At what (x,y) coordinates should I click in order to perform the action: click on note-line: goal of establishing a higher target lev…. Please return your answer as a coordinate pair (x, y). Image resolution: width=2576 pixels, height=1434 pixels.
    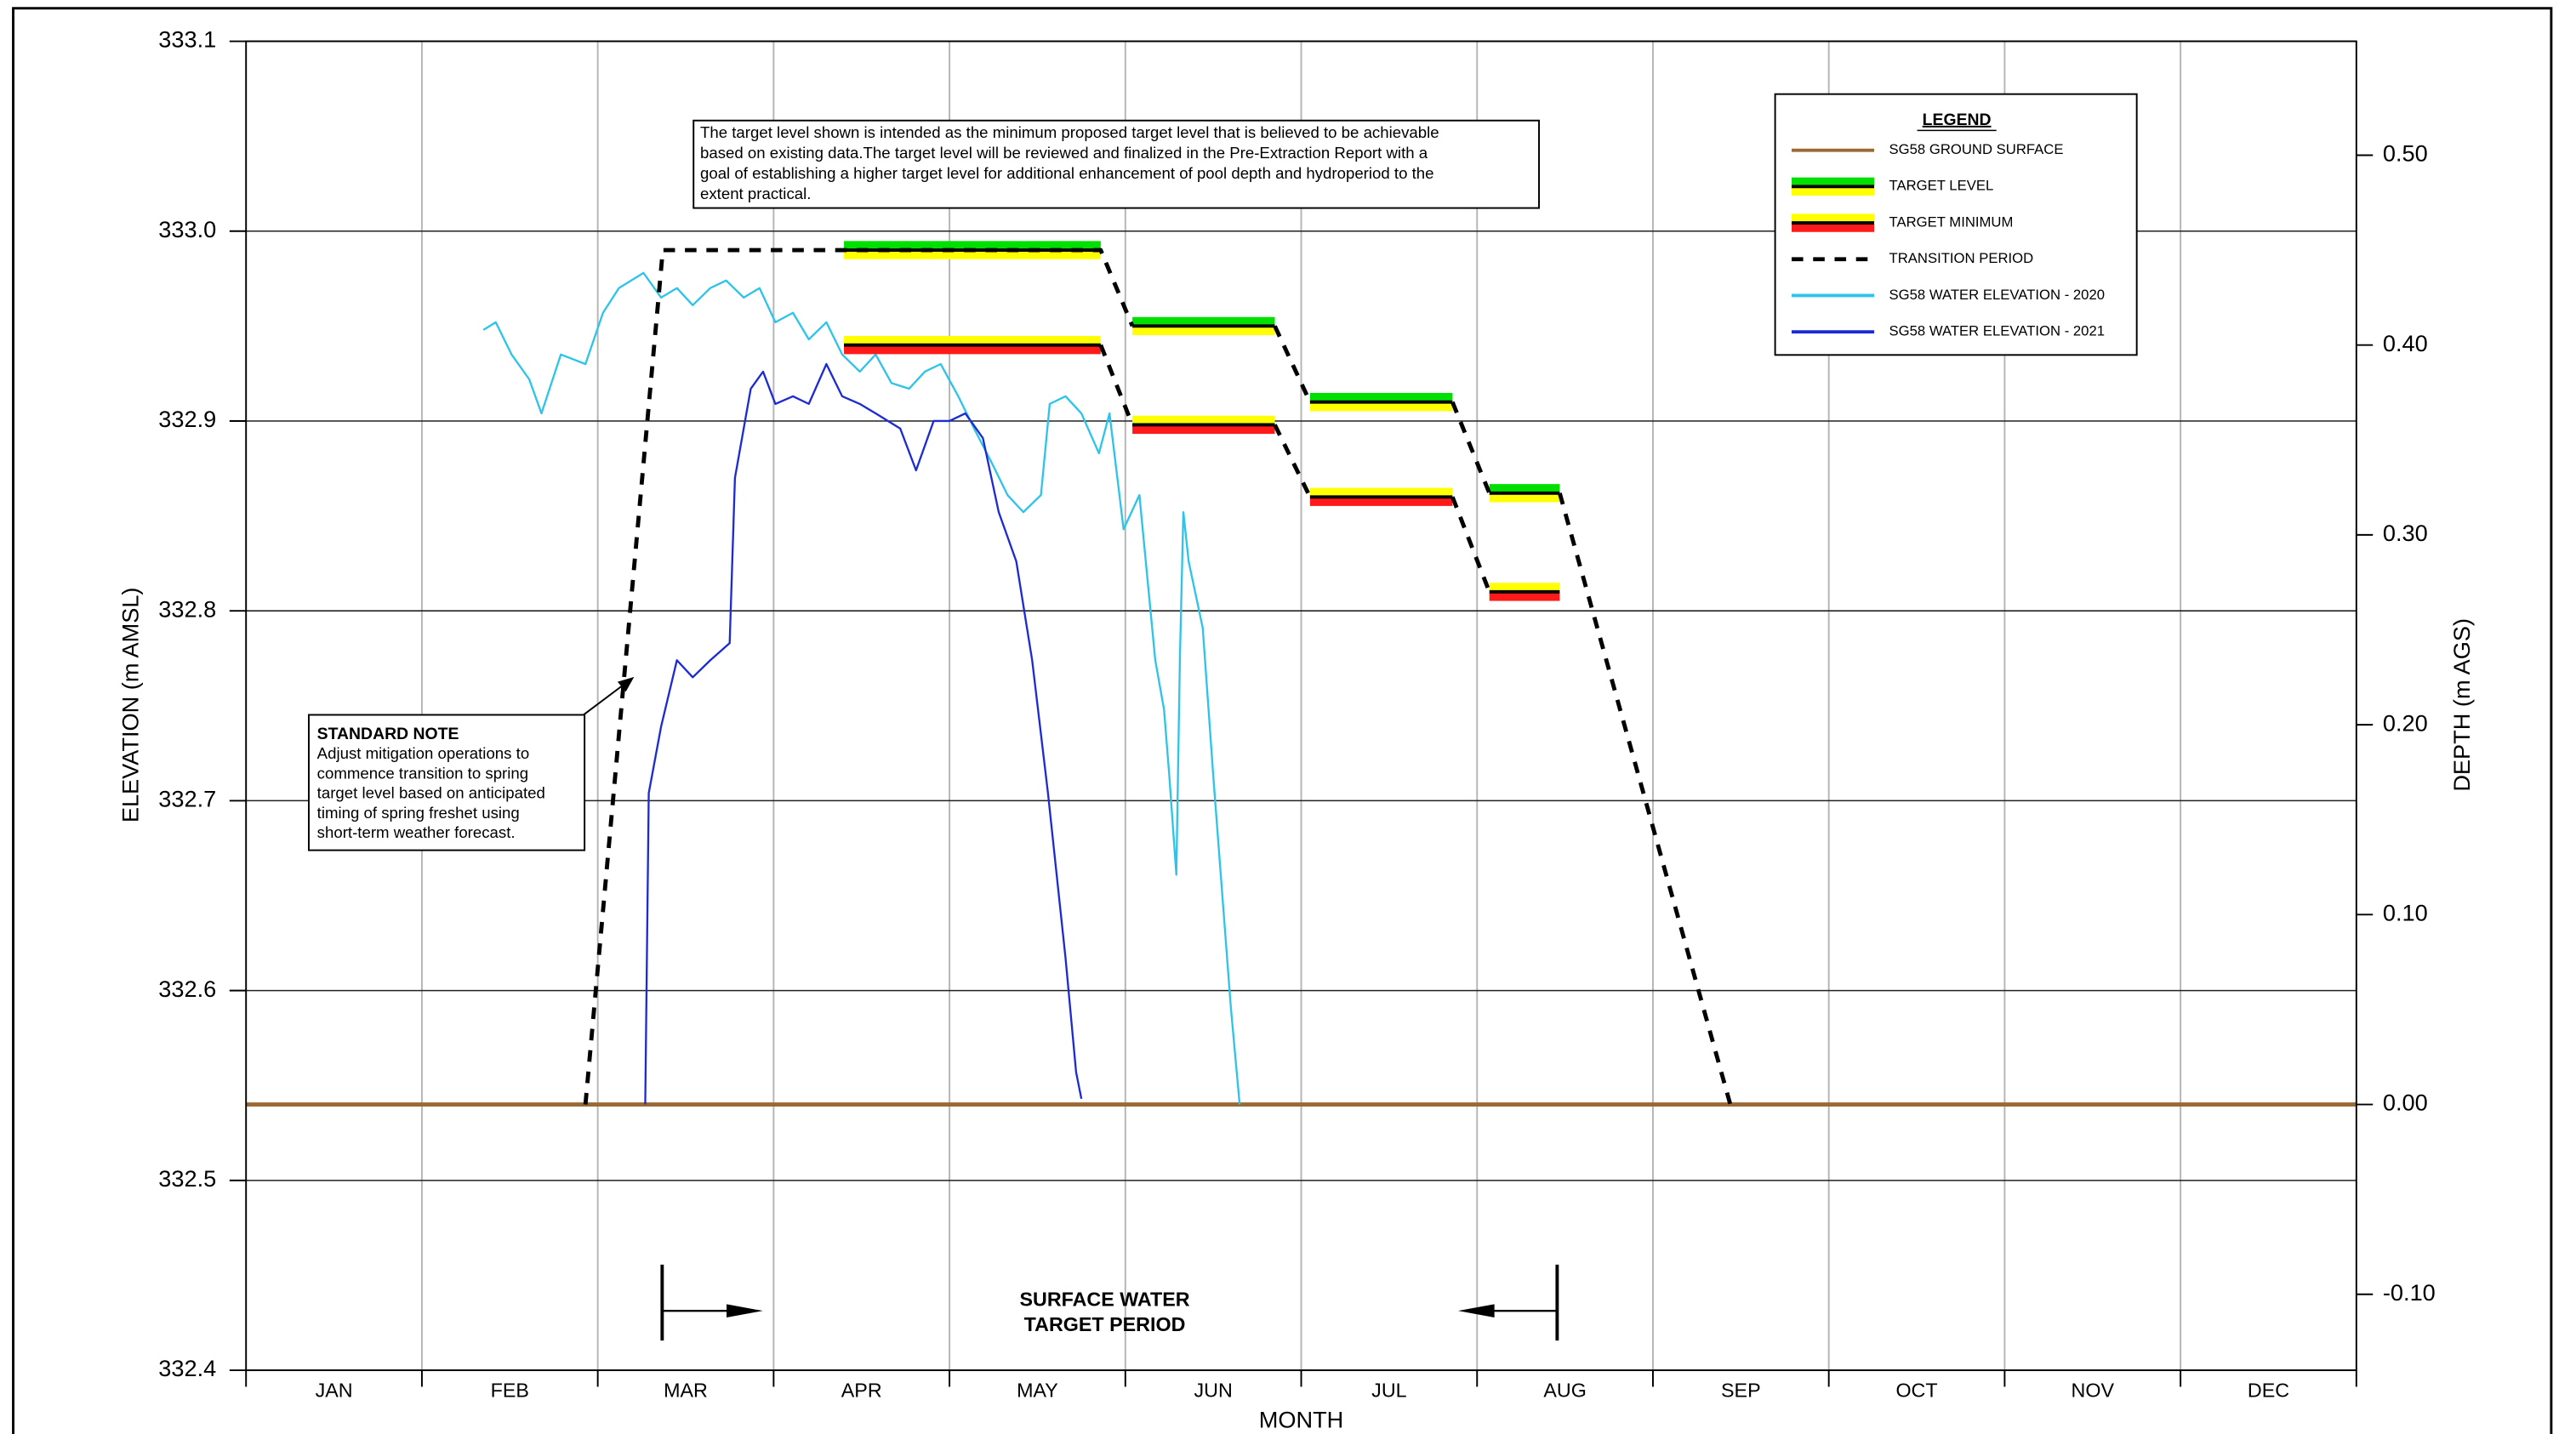
    Looking at the image, I should click on (1067, 173).